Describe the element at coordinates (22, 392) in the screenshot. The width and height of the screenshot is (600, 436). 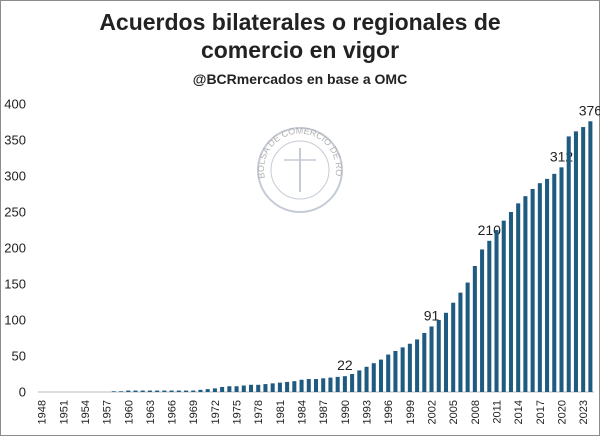
I see `y-tick-label: 0` at that location.